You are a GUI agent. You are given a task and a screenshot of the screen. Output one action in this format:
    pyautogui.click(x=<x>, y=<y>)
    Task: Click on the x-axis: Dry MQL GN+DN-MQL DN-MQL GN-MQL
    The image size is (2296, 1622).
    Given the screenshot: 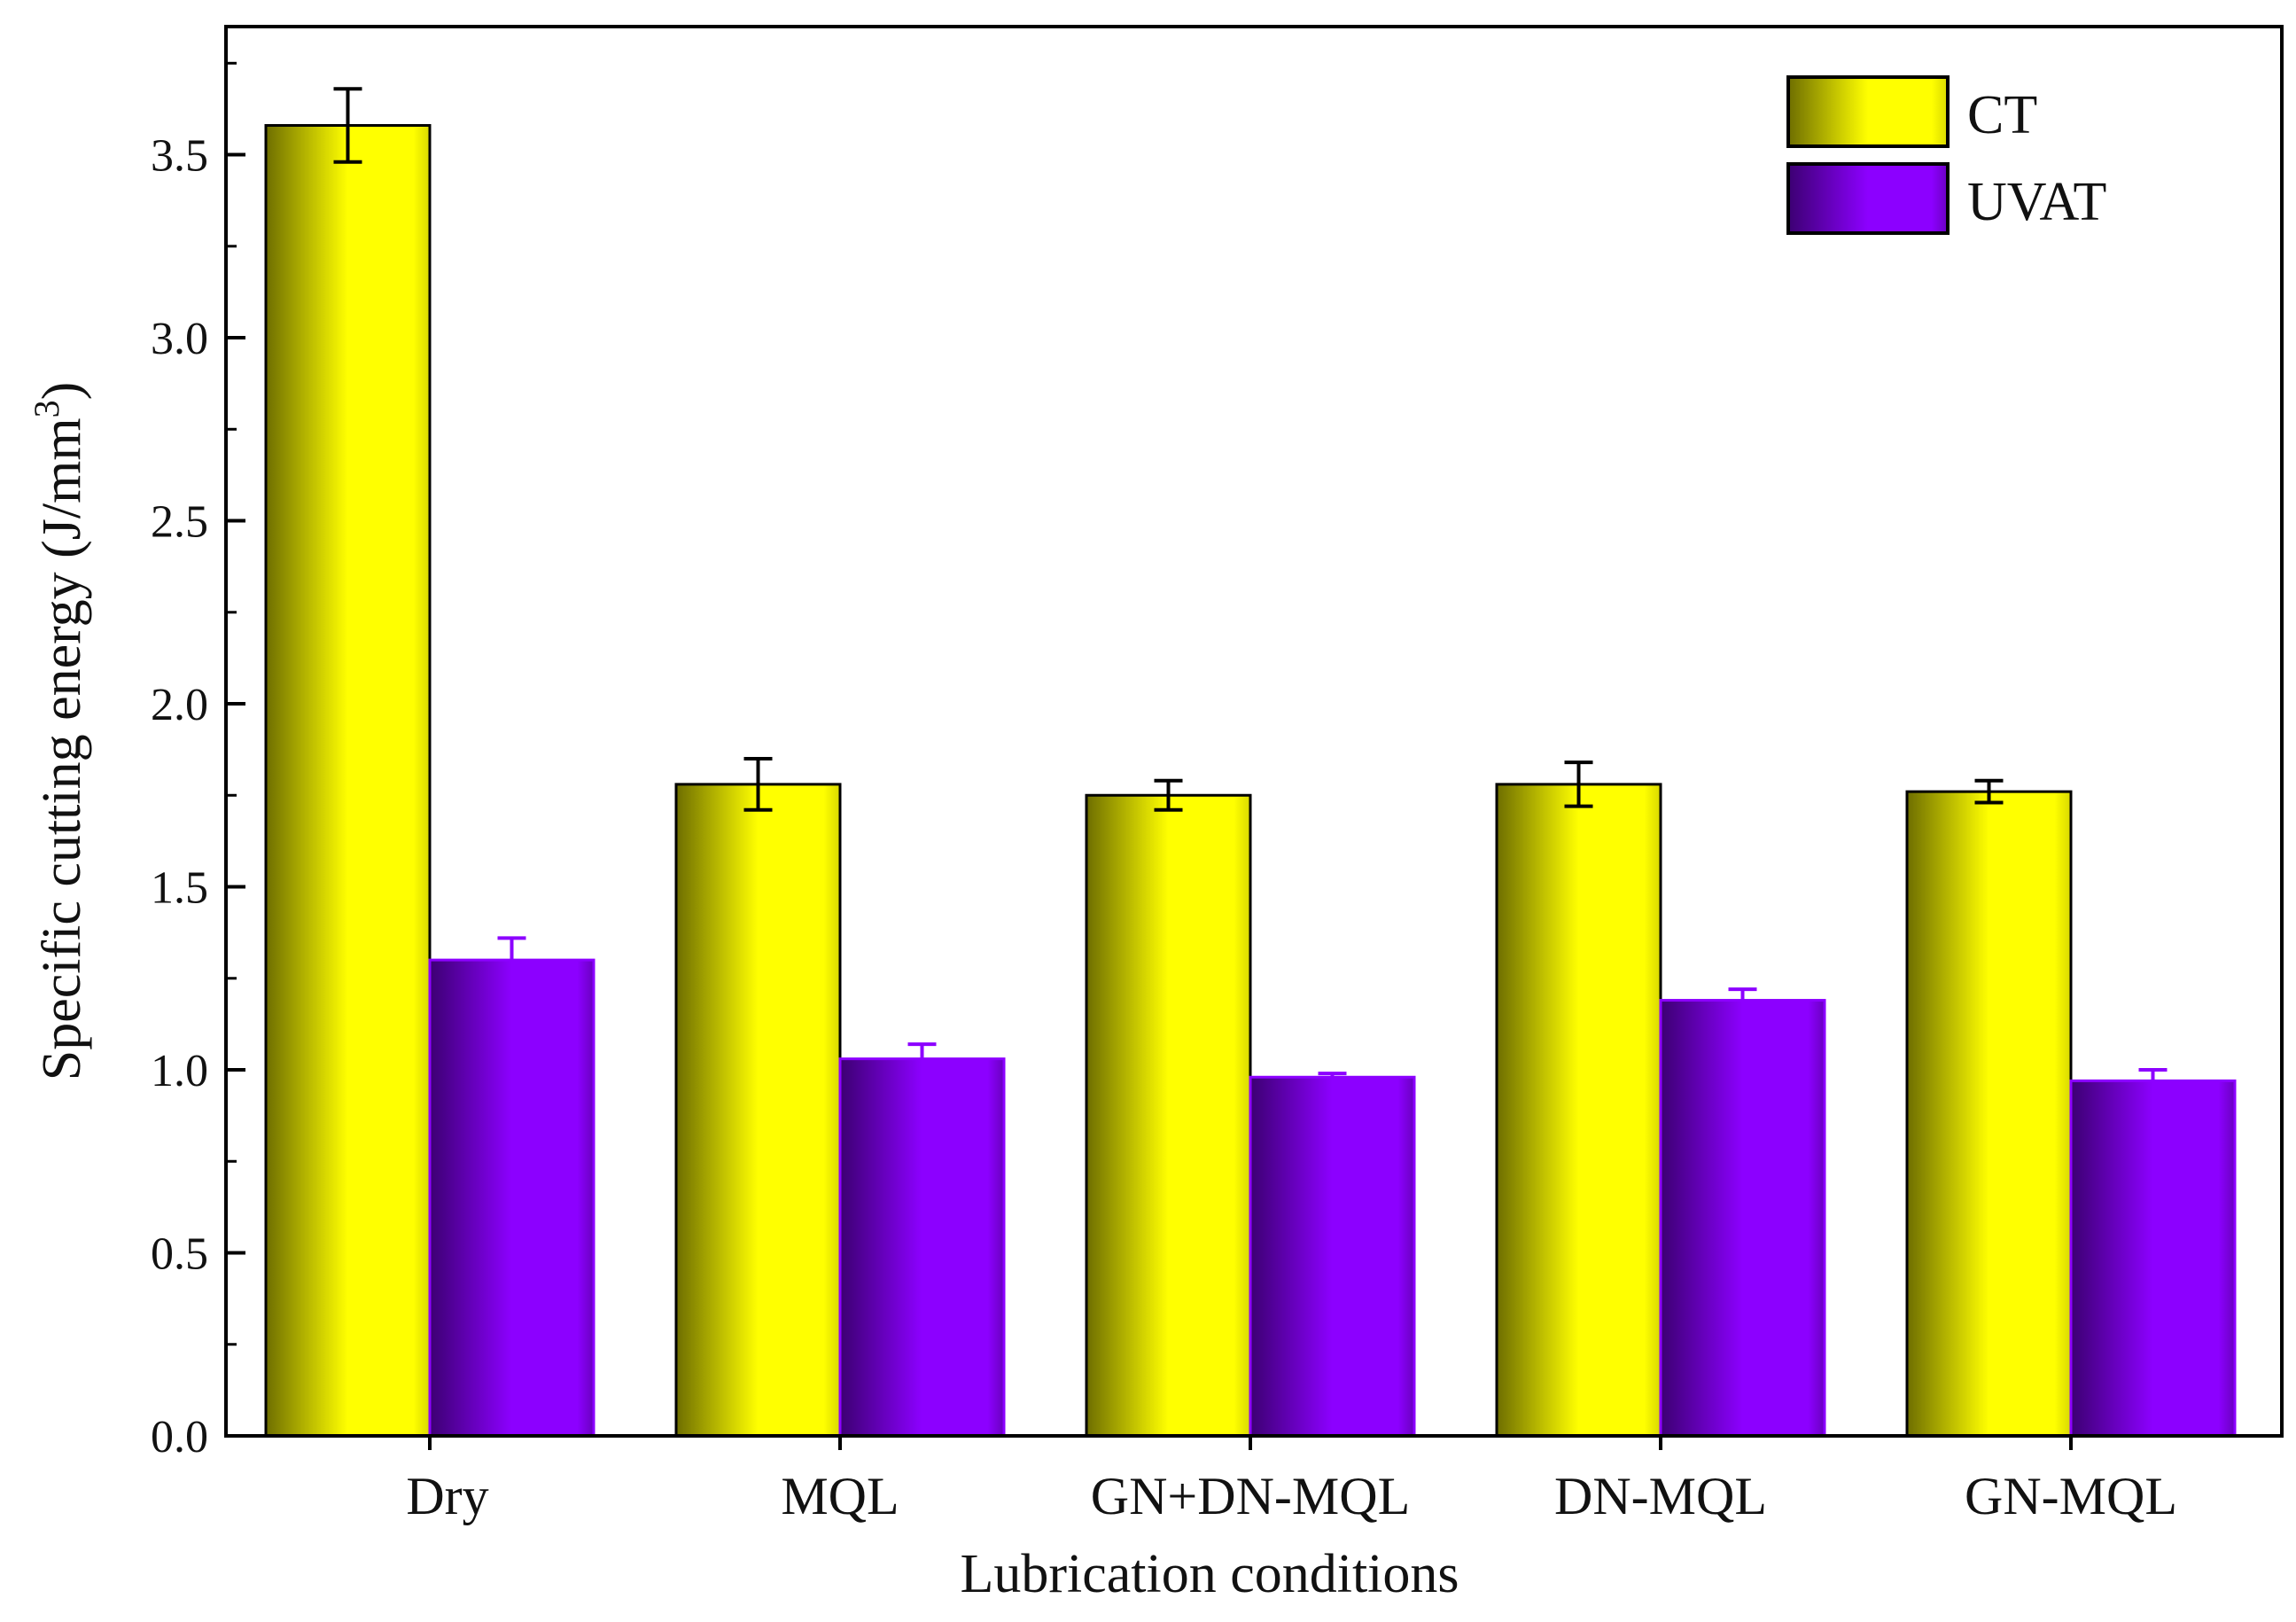 What is the action you would take?
    pyautogui.click(x=1291, y=1480)
    